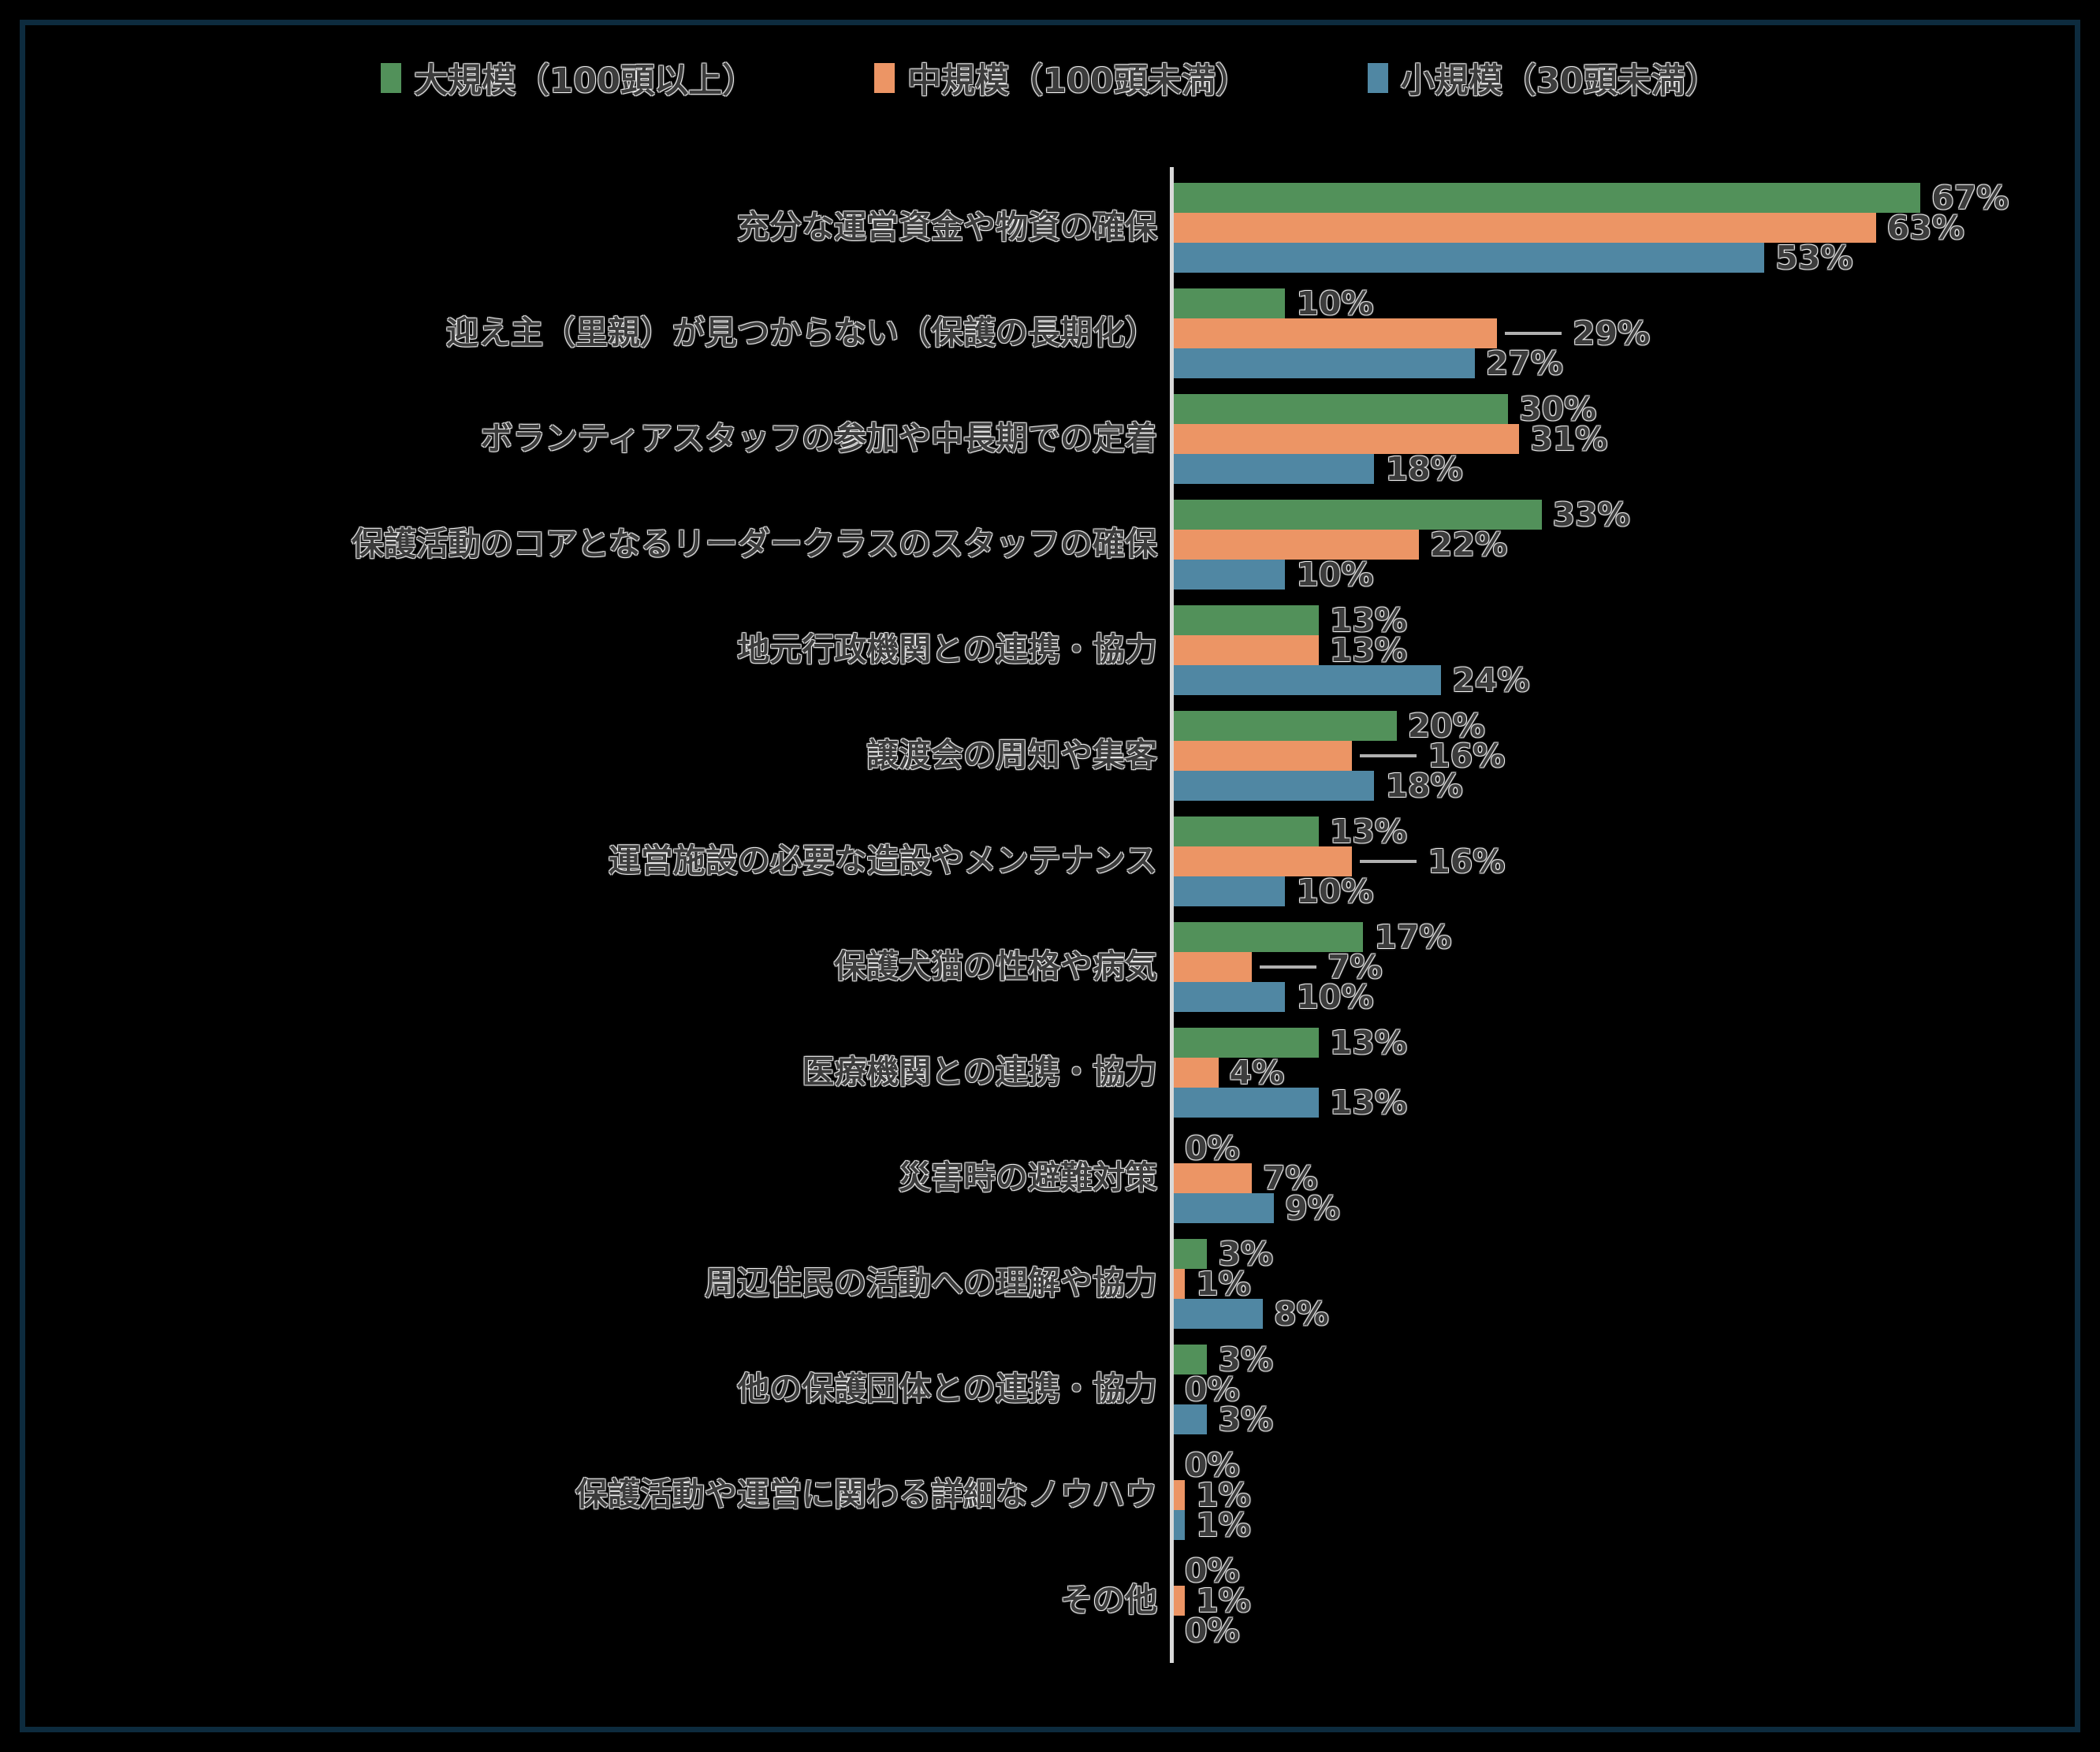 The height and width of the screenshot is (1752, 2100). Describe the element at coordinates (818, 438) in the screenshot. I see `category-label: ボランティアスタッフの参加や中長期での定着` at that location.